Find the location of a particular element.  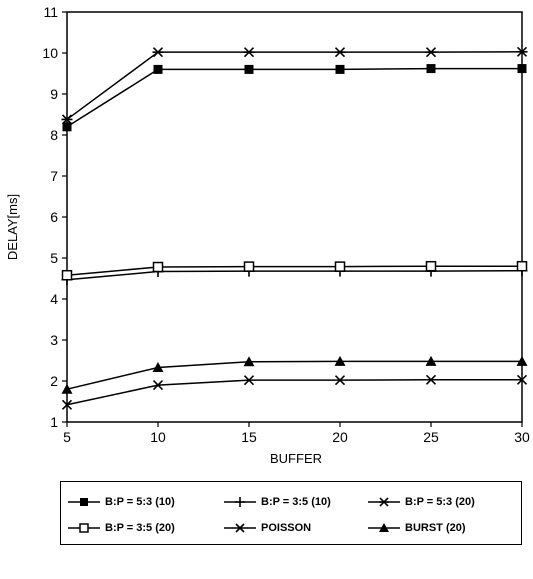

legend-item: B:P = 5:3 (10) is located at coordinates (121, 502).